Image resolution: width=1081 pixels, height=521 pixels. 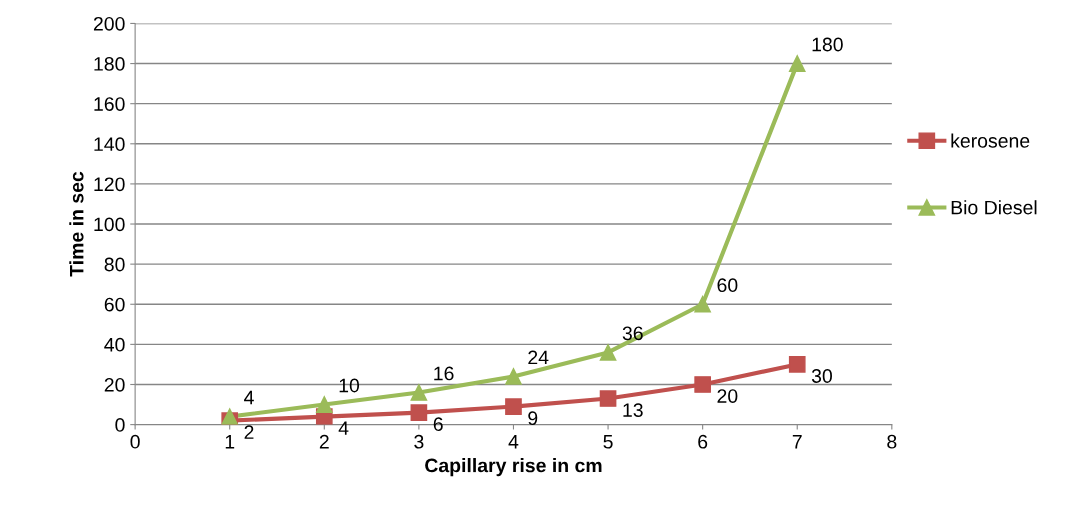 What do you see at coordinates (990, 140) in the screenshot?
I see `legend-label: kerosene` at bounding box center [990, 140].